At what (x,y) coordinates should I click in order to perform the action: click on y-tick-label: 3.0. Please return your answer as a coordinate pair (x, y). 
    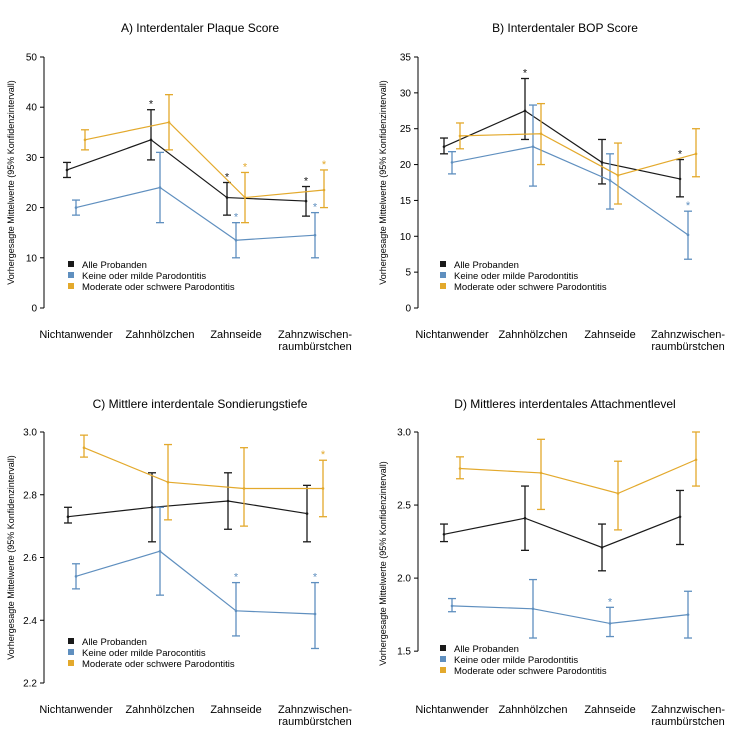
    Looking at the image, I should click on (30, 433).